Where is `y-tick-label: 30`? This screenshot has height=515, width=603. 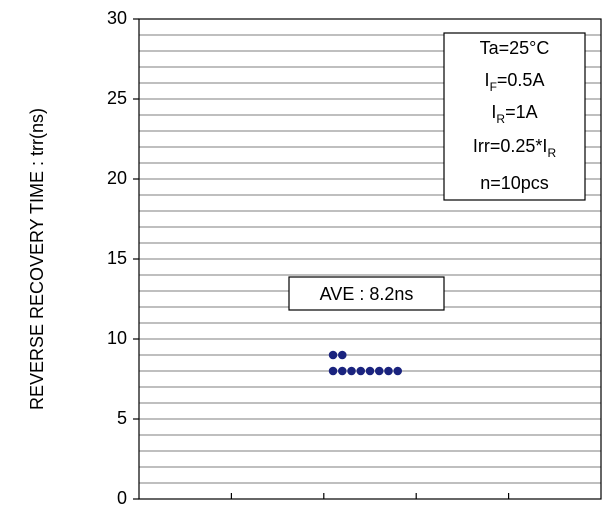
y-tick-label: 30 is located at coordinates (117, 18).